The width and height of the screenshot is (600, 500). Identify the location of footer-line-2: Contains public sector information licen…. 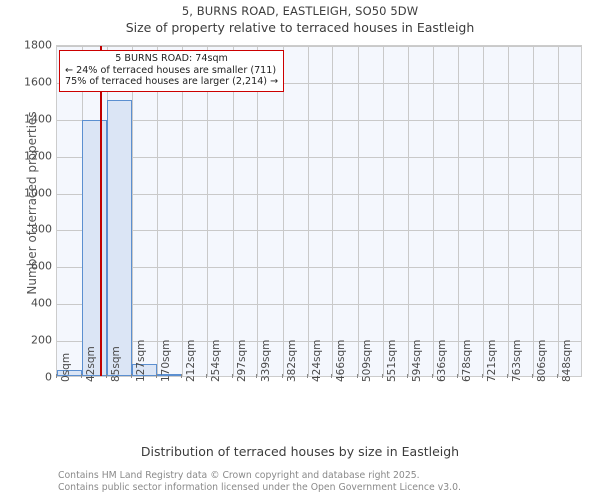
(259, 488).